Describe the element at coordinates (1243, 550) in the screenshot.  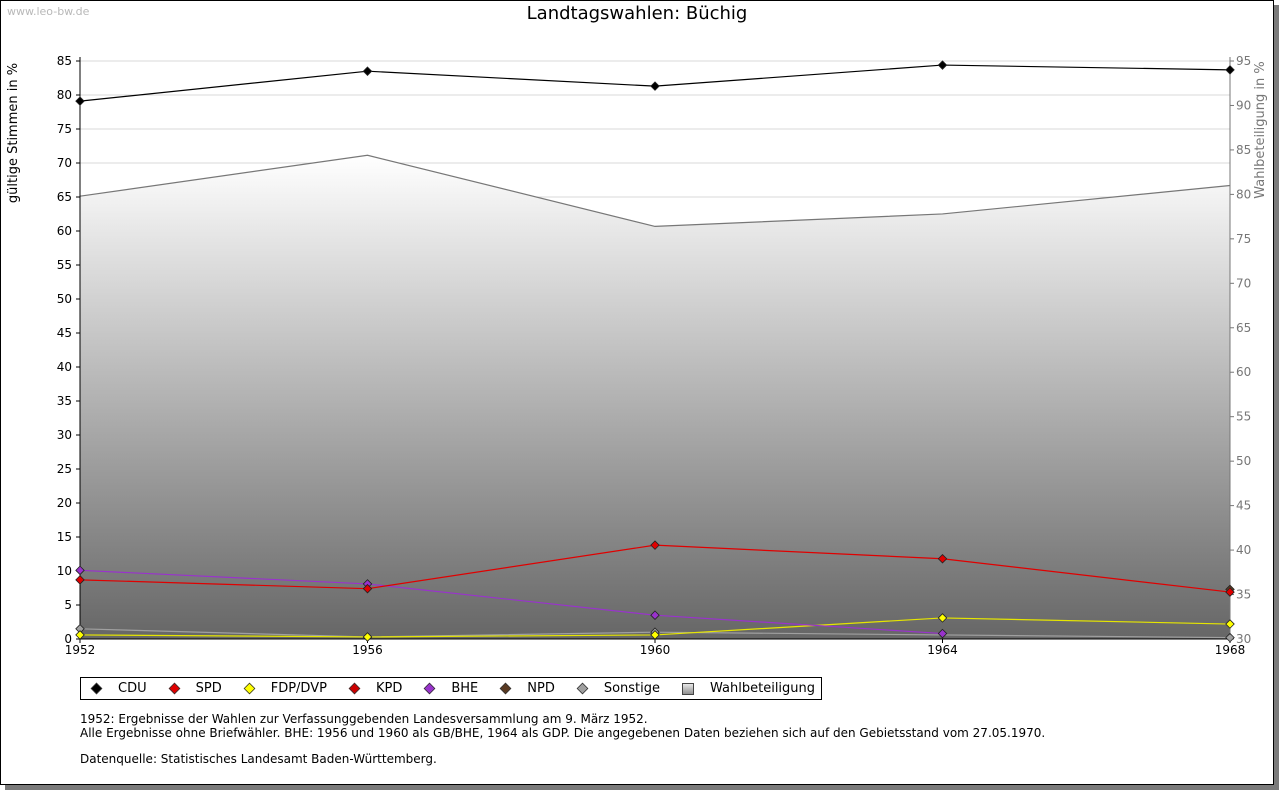
I see `y2-tick-label: 40` at that location.